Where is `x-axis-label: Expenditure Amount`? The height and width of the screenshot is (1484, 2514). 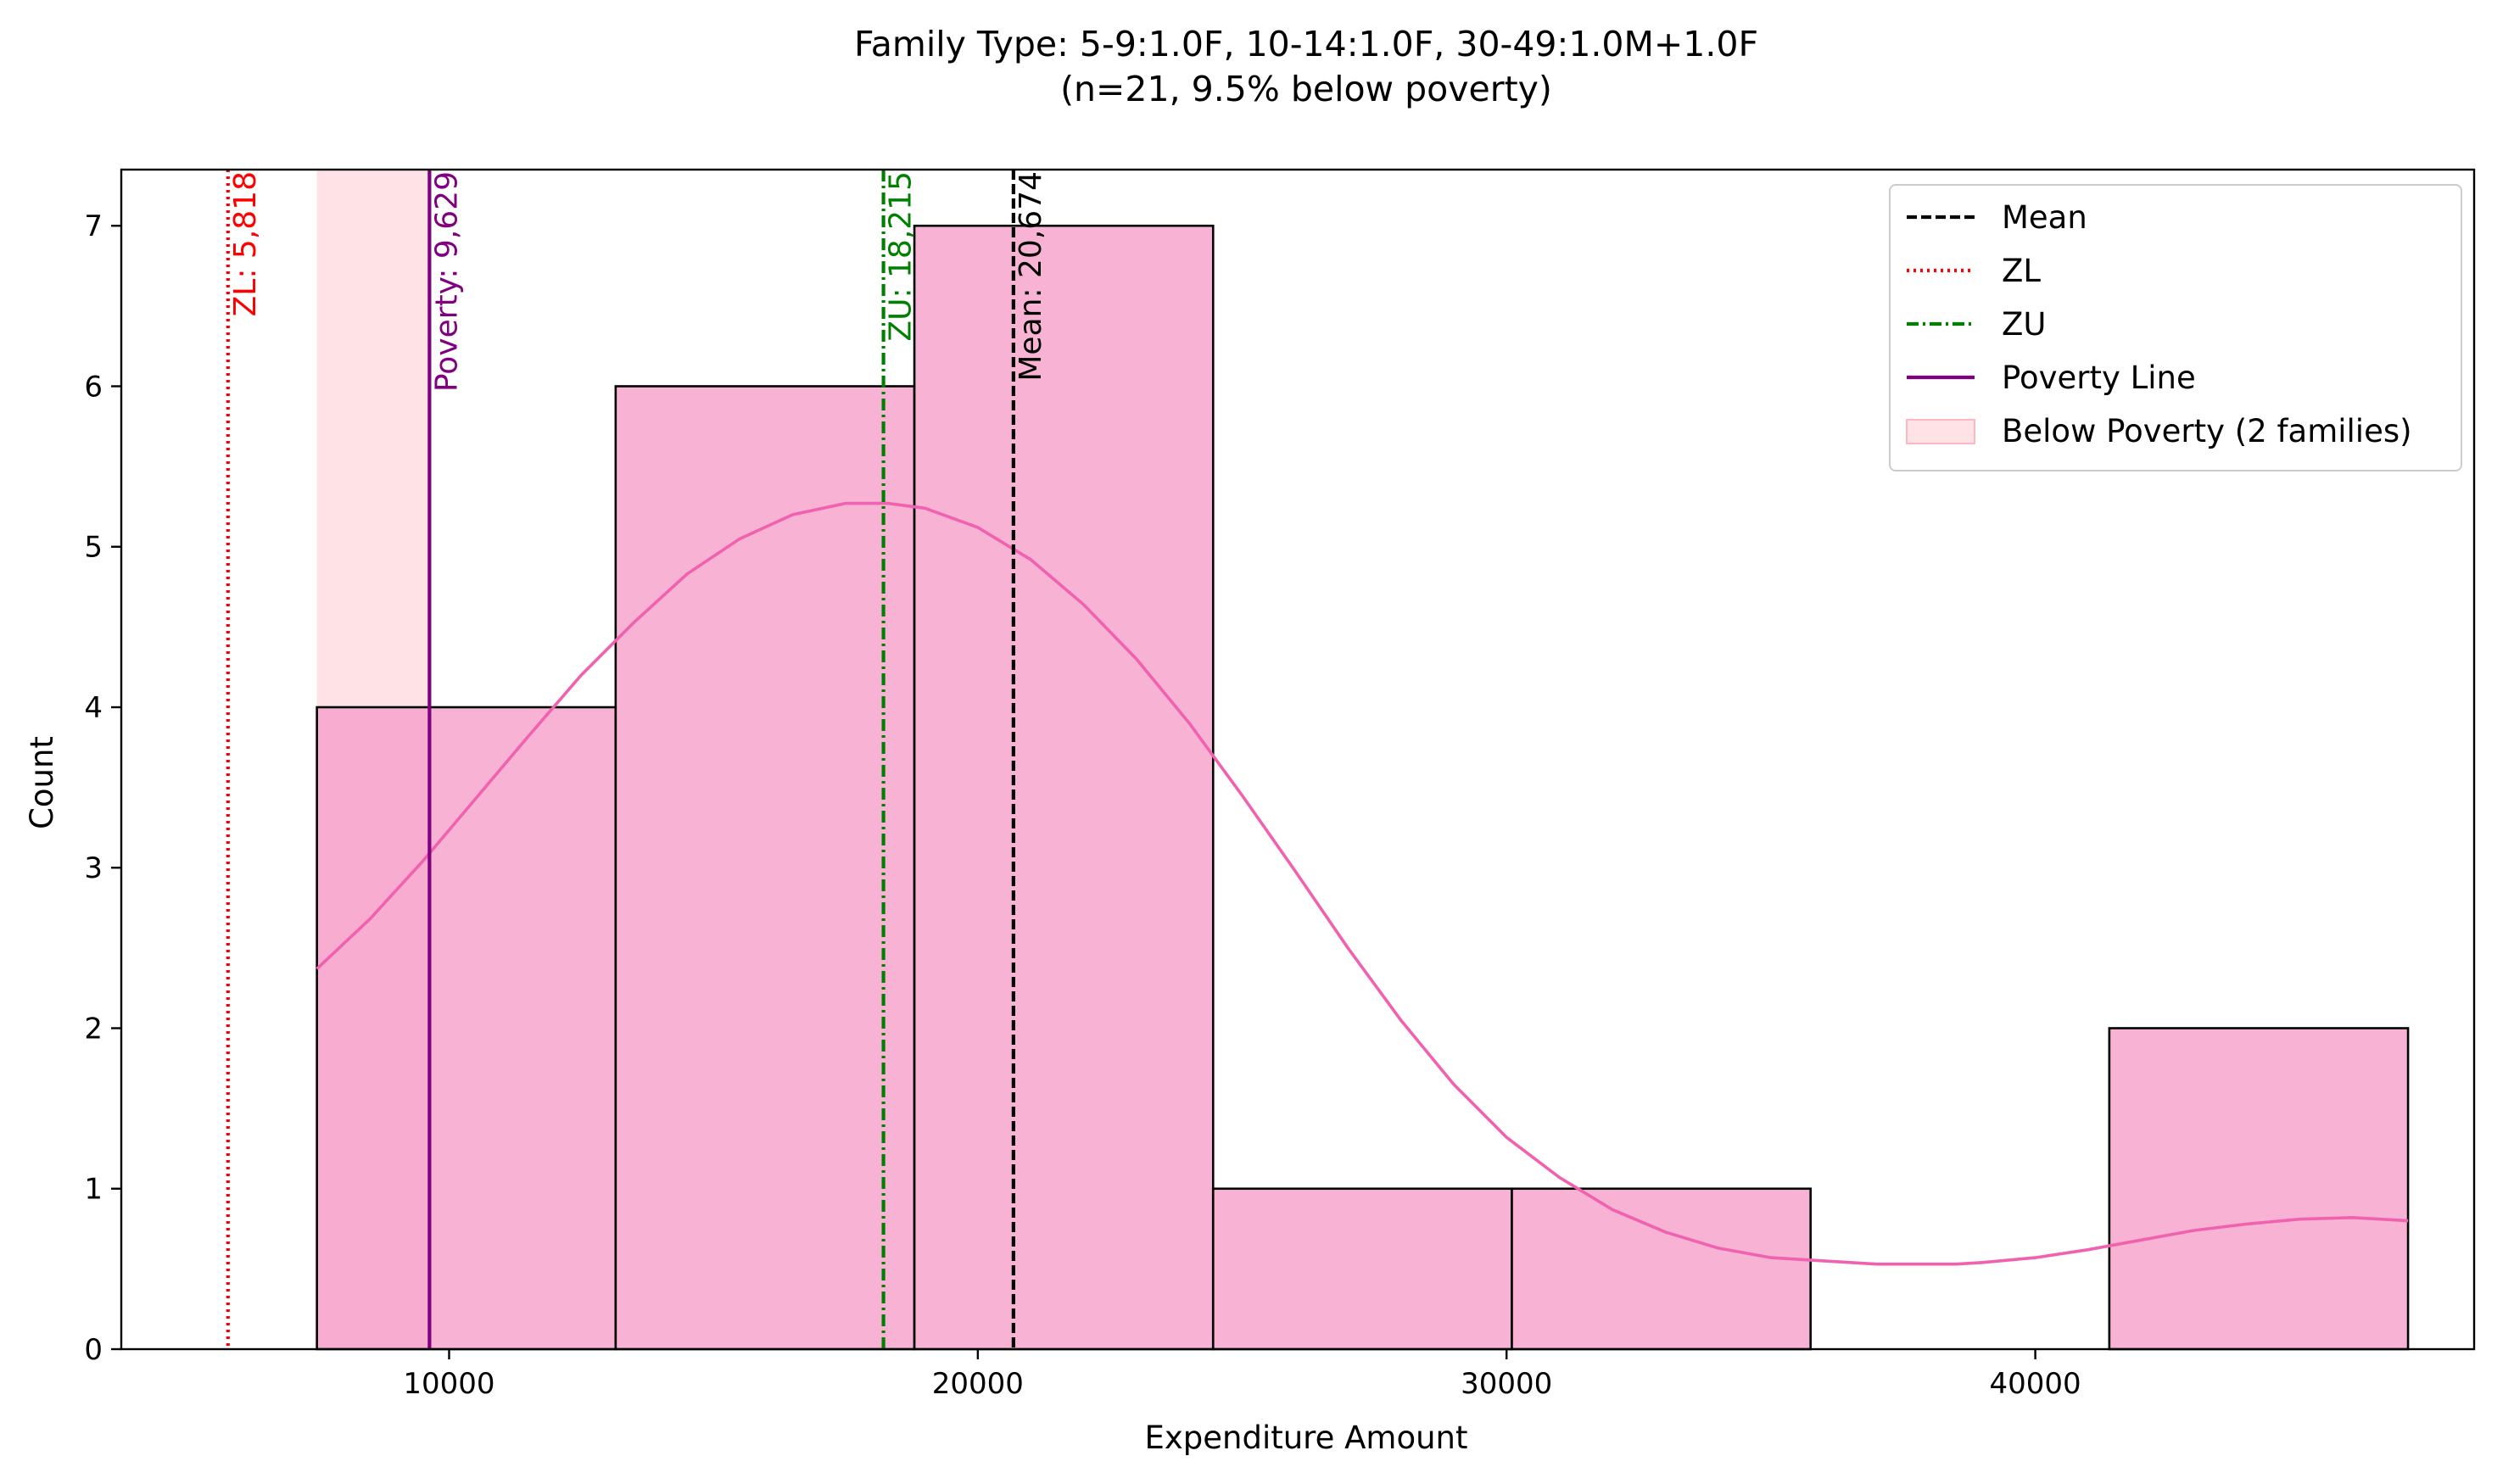 x-axis-label: Expenditure Amount is located at coordinates (1305, 1438).